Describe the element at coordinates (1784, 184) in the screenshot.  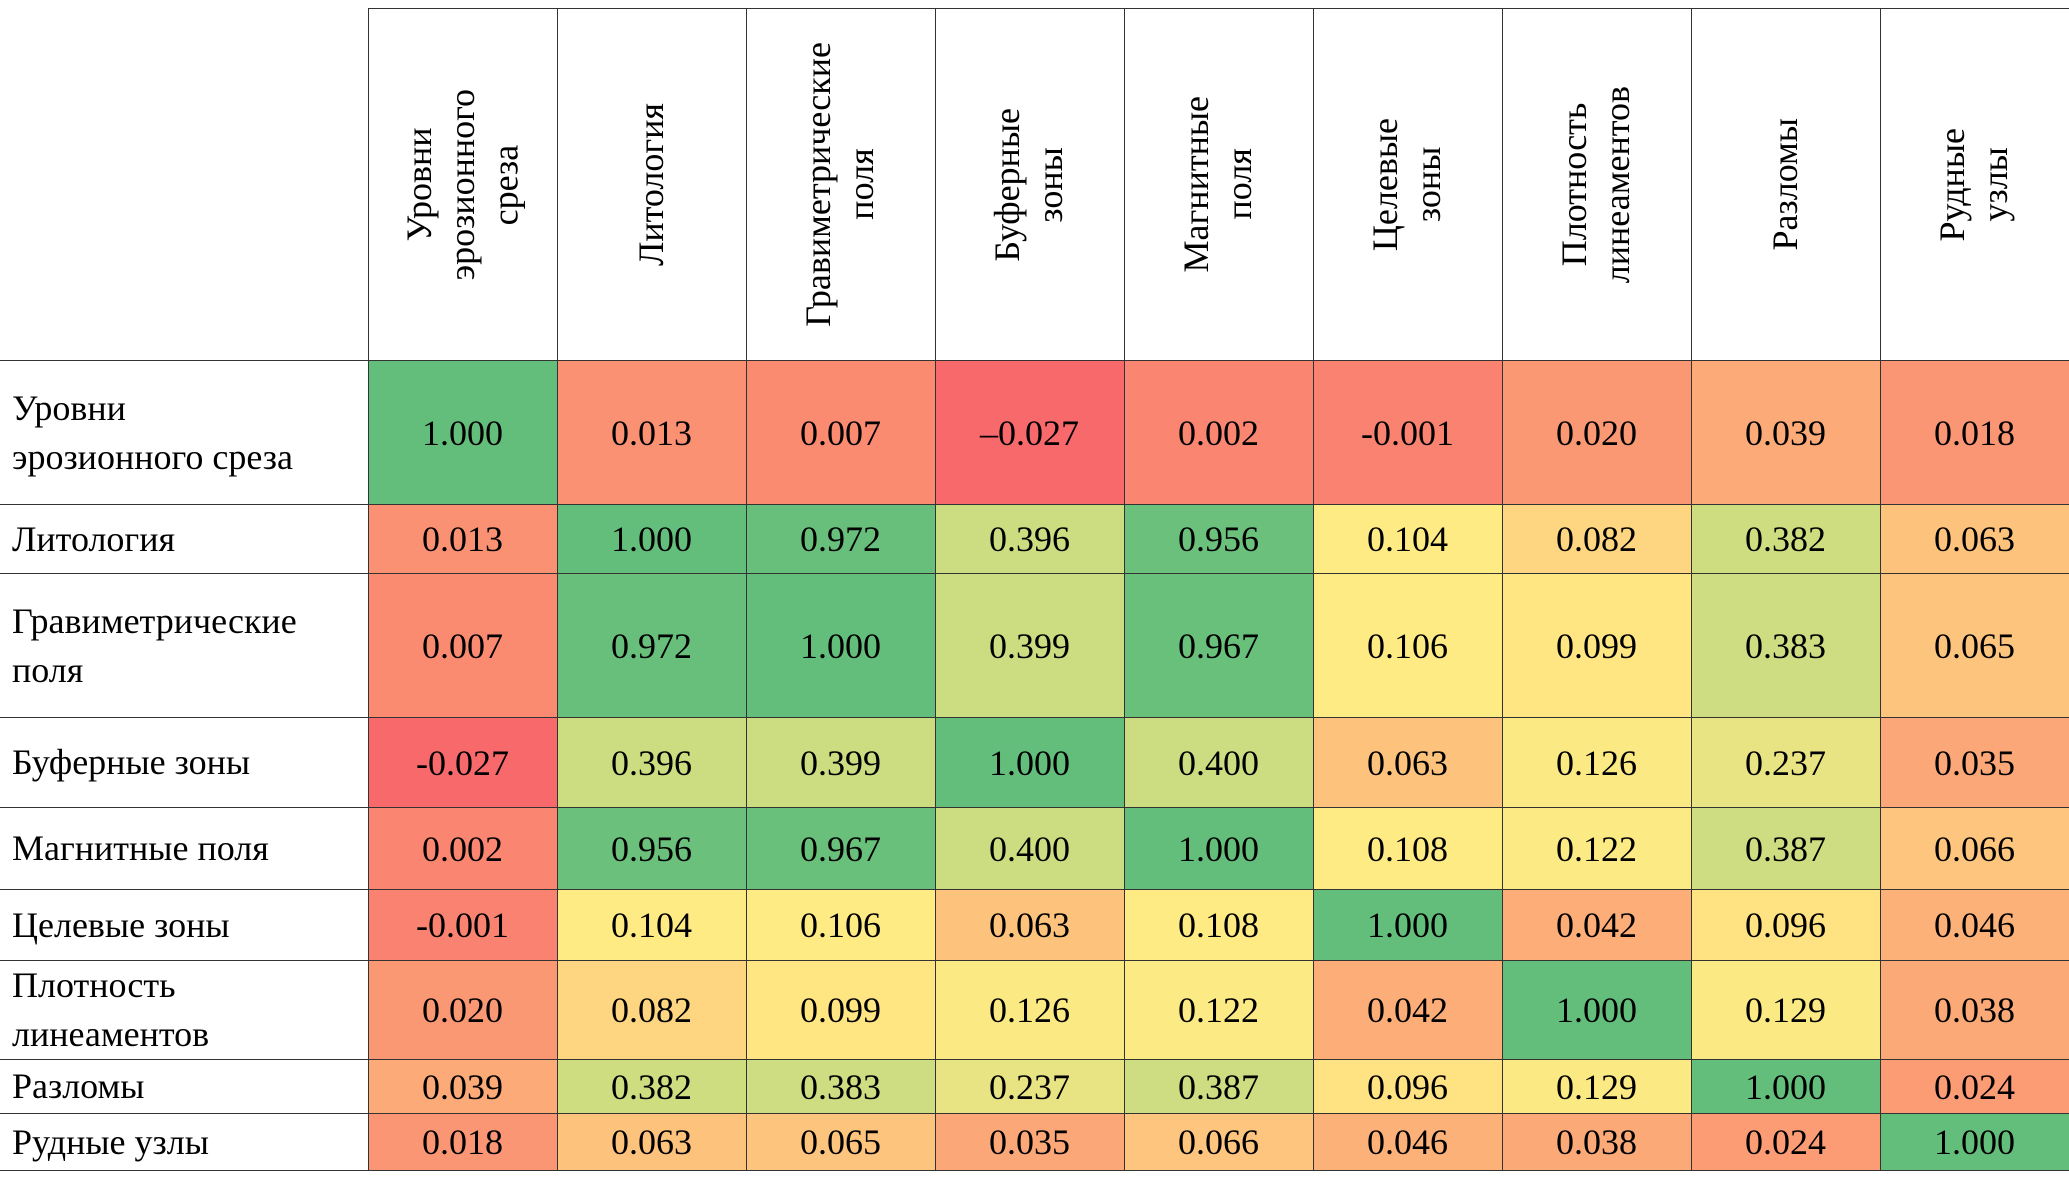
I see `column-header-text: Разломы` at that location.